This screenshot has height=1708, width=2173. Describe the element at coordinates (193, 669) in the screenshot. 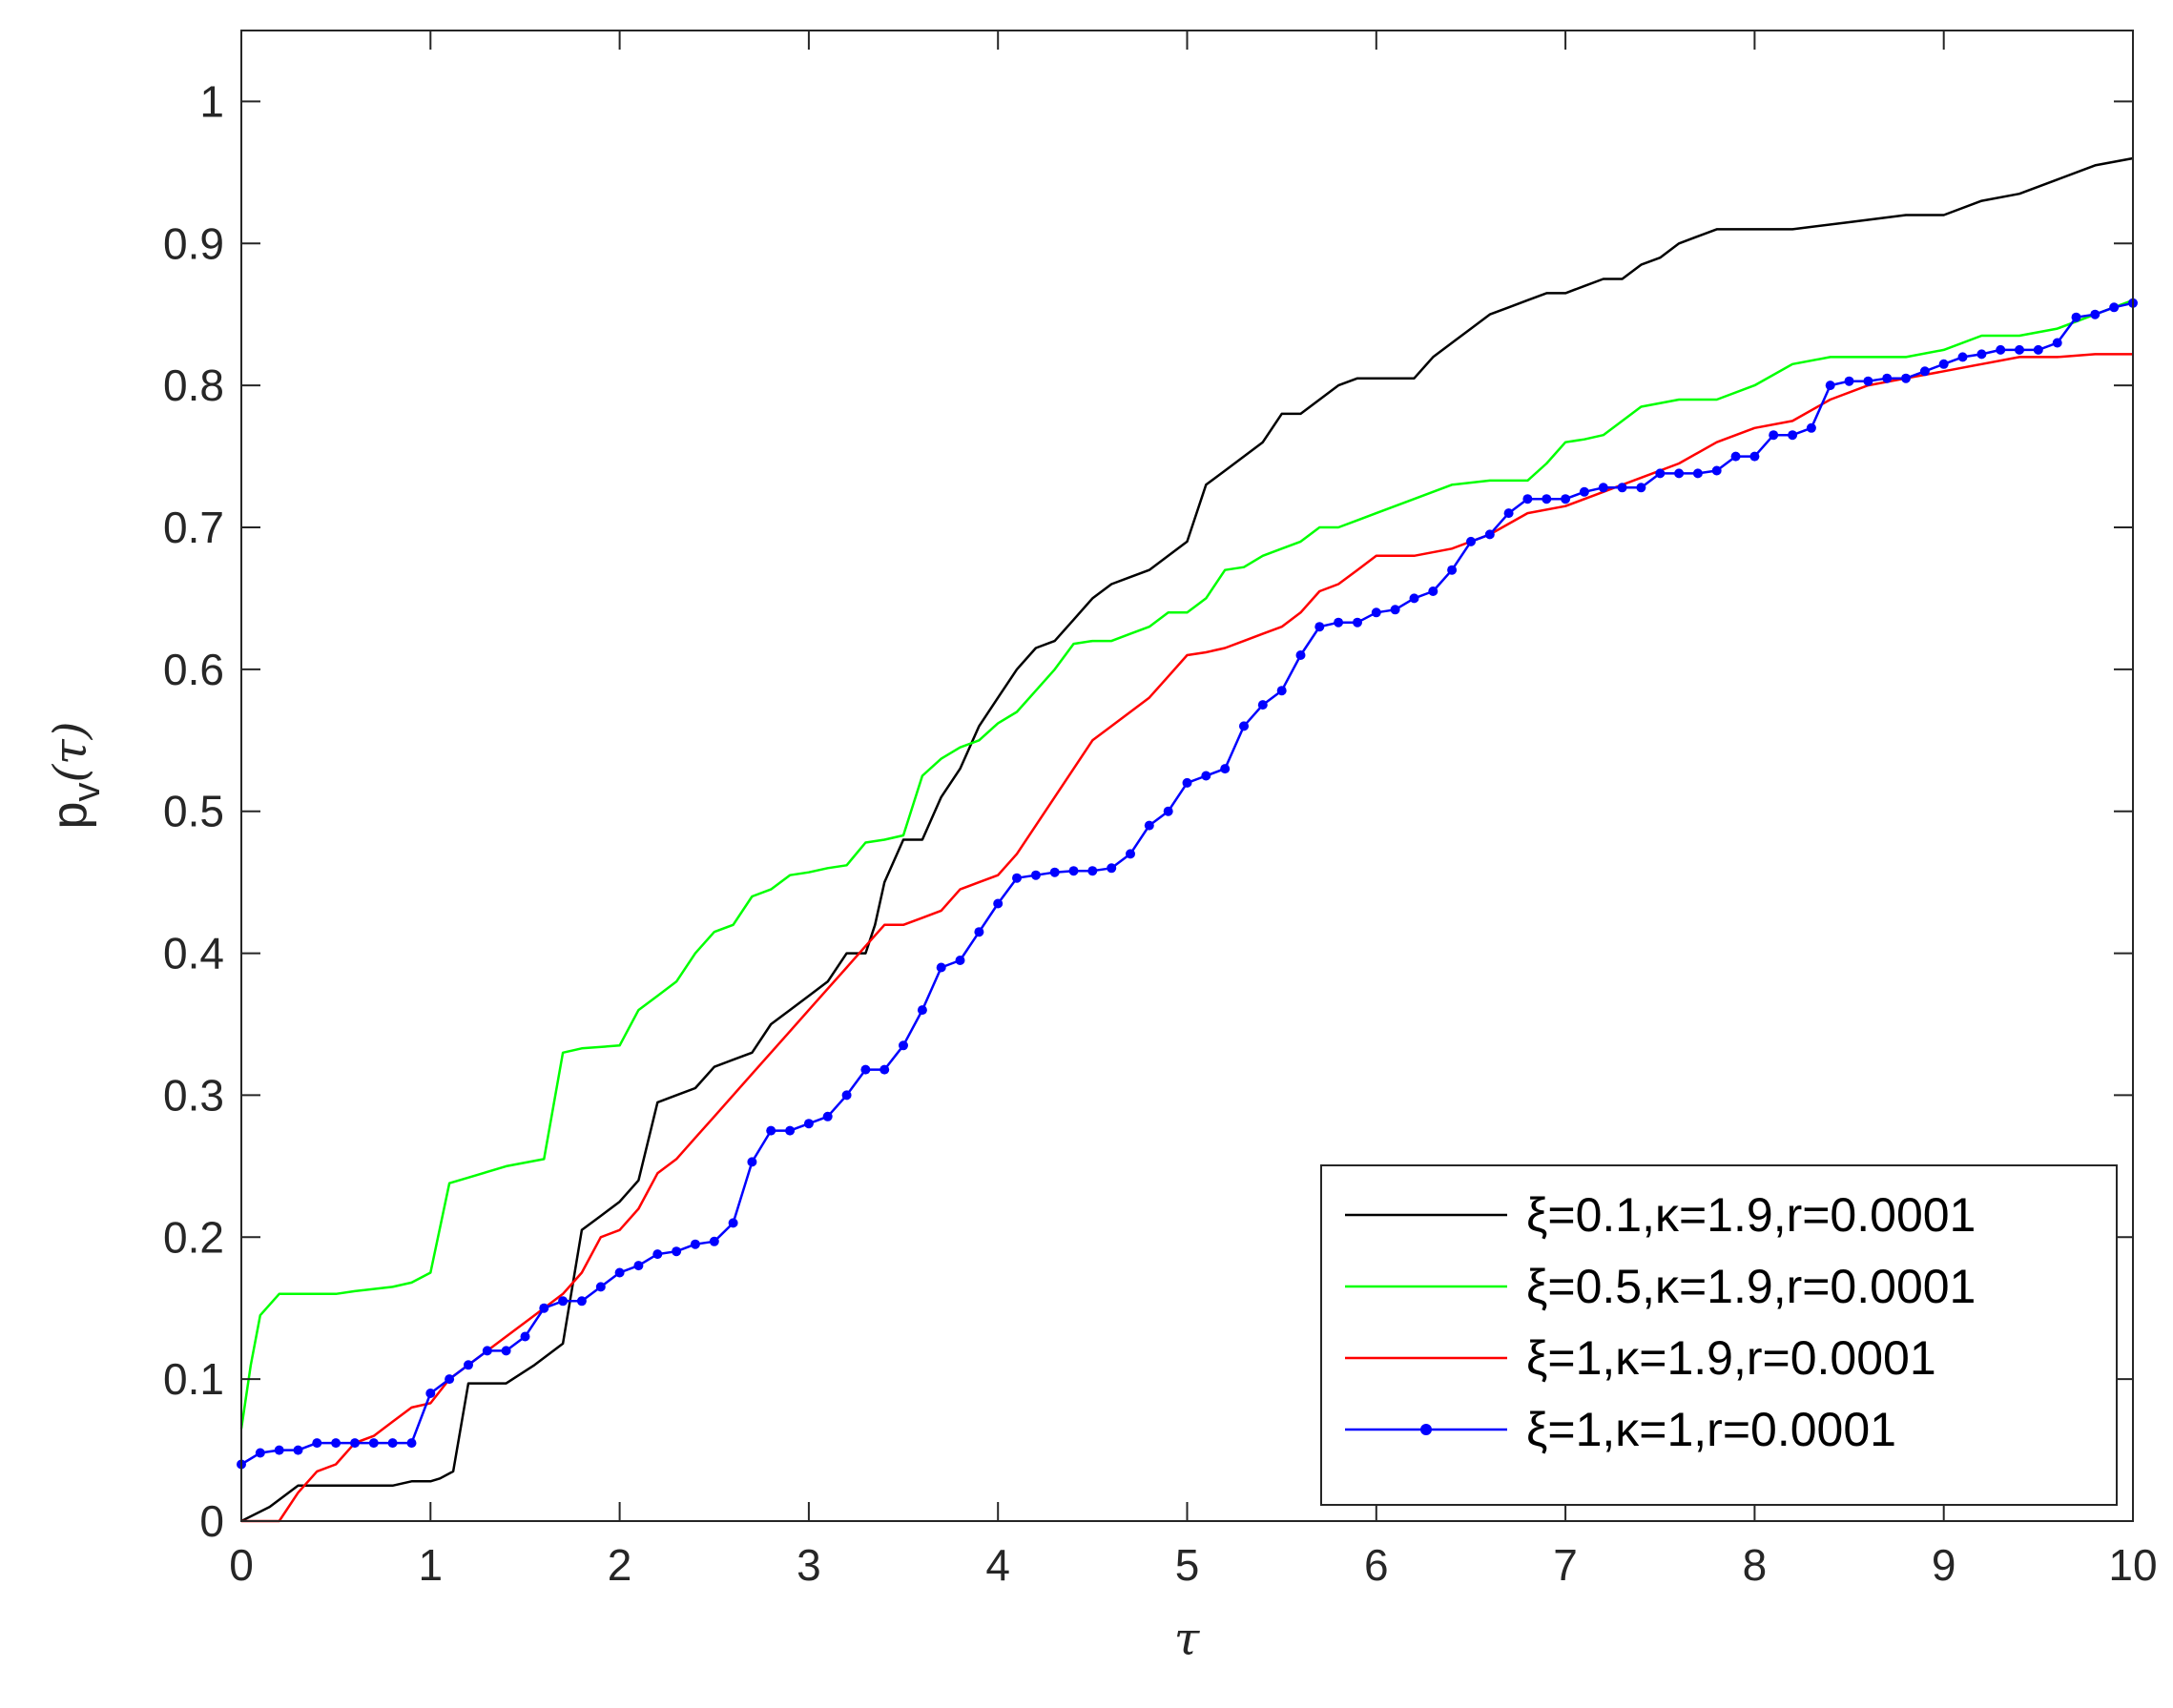

I see `y-tick-label: 0.6` at that location.